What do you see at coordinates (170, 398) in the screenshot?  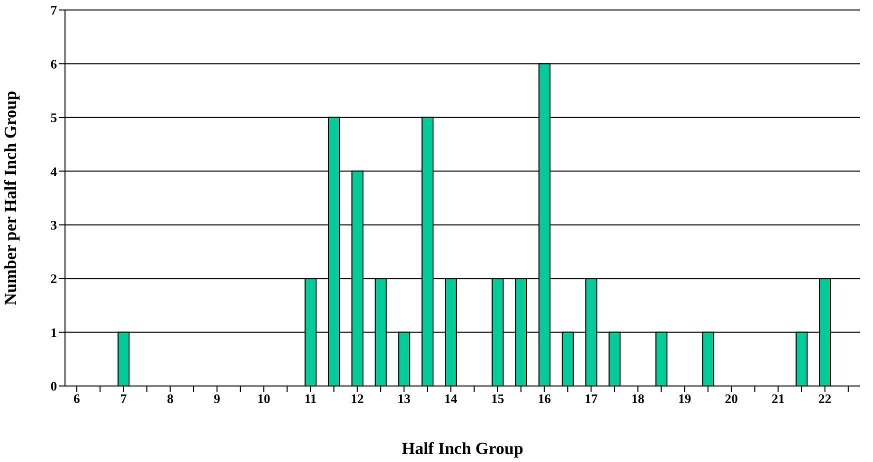 I see `x-tick-label: 8` at bounding box center [170, 398].